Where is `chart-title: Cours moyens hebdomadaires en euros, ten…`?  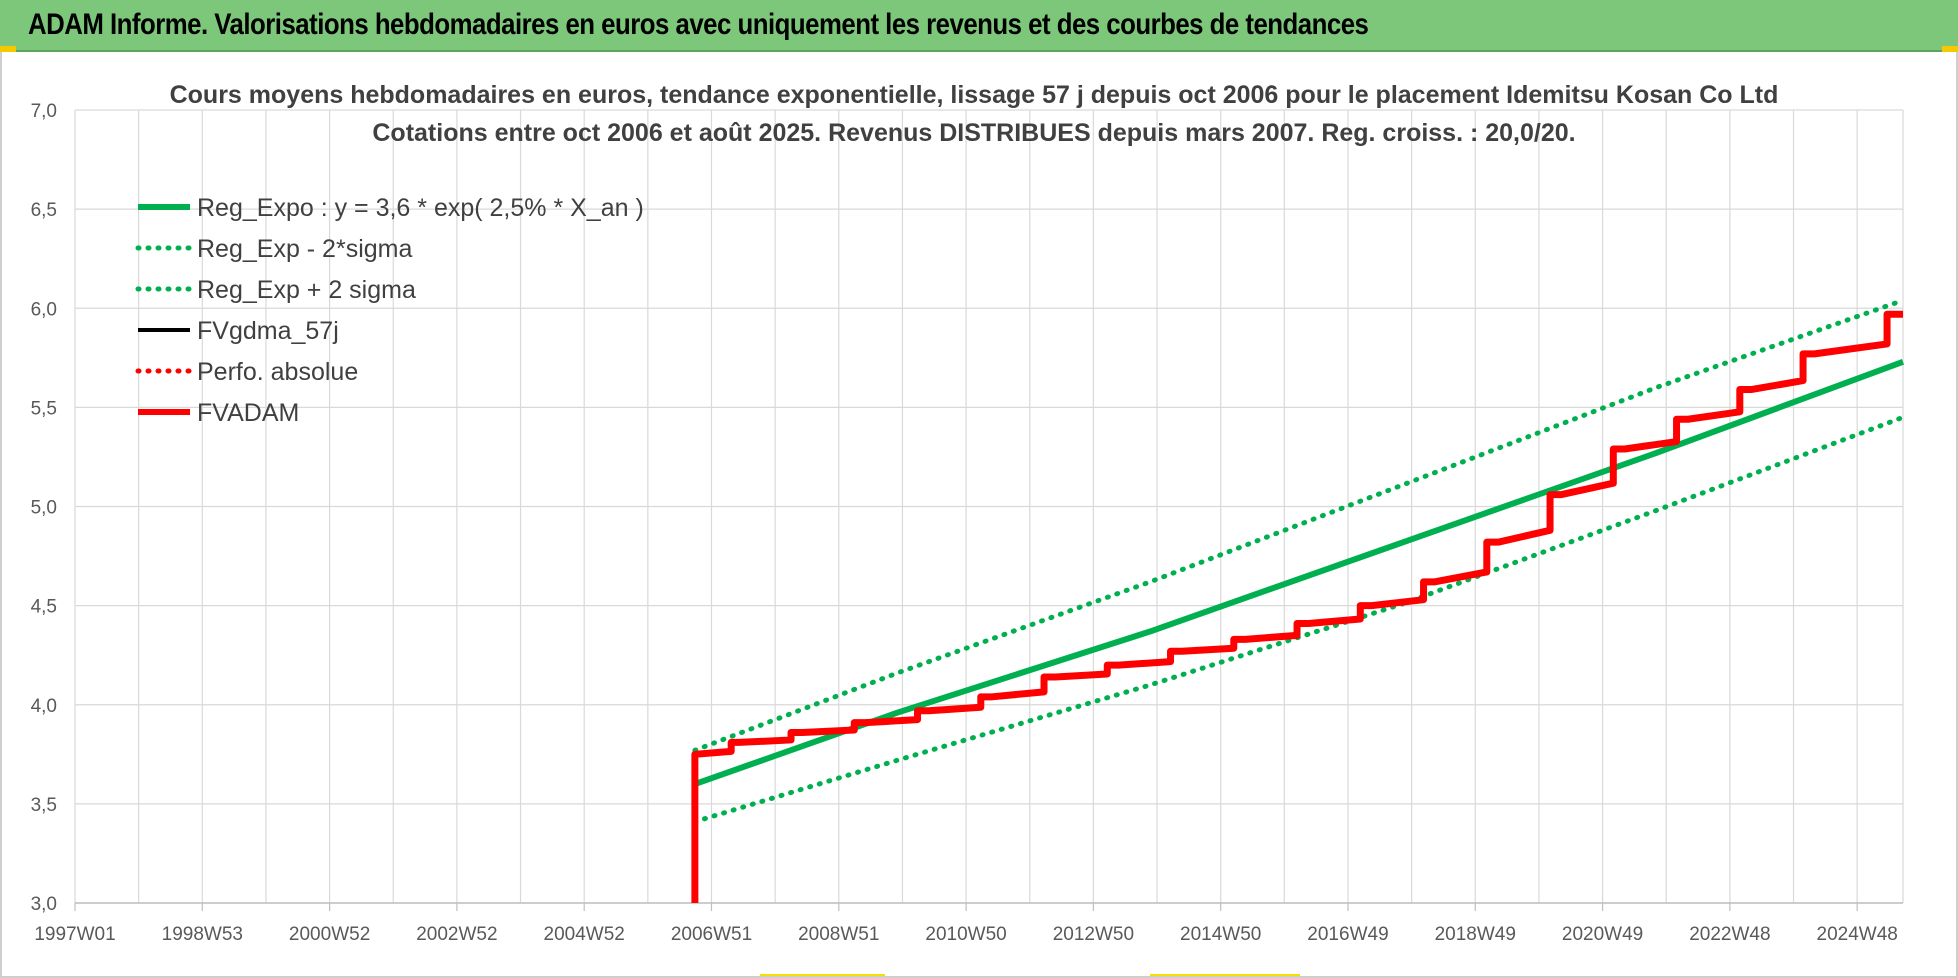 chart-title: Cours moyens hebdomadaires en euros, ten… is located at coordinates (974, 95).